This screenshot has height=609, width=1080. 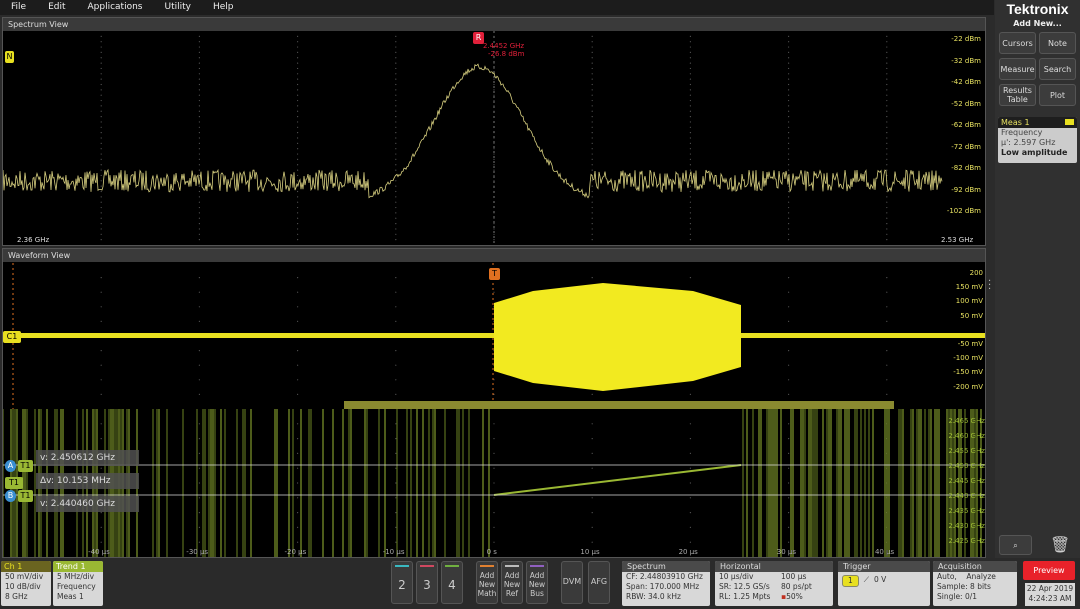 I want to click on label: Ref, so click(x=512, y=593).